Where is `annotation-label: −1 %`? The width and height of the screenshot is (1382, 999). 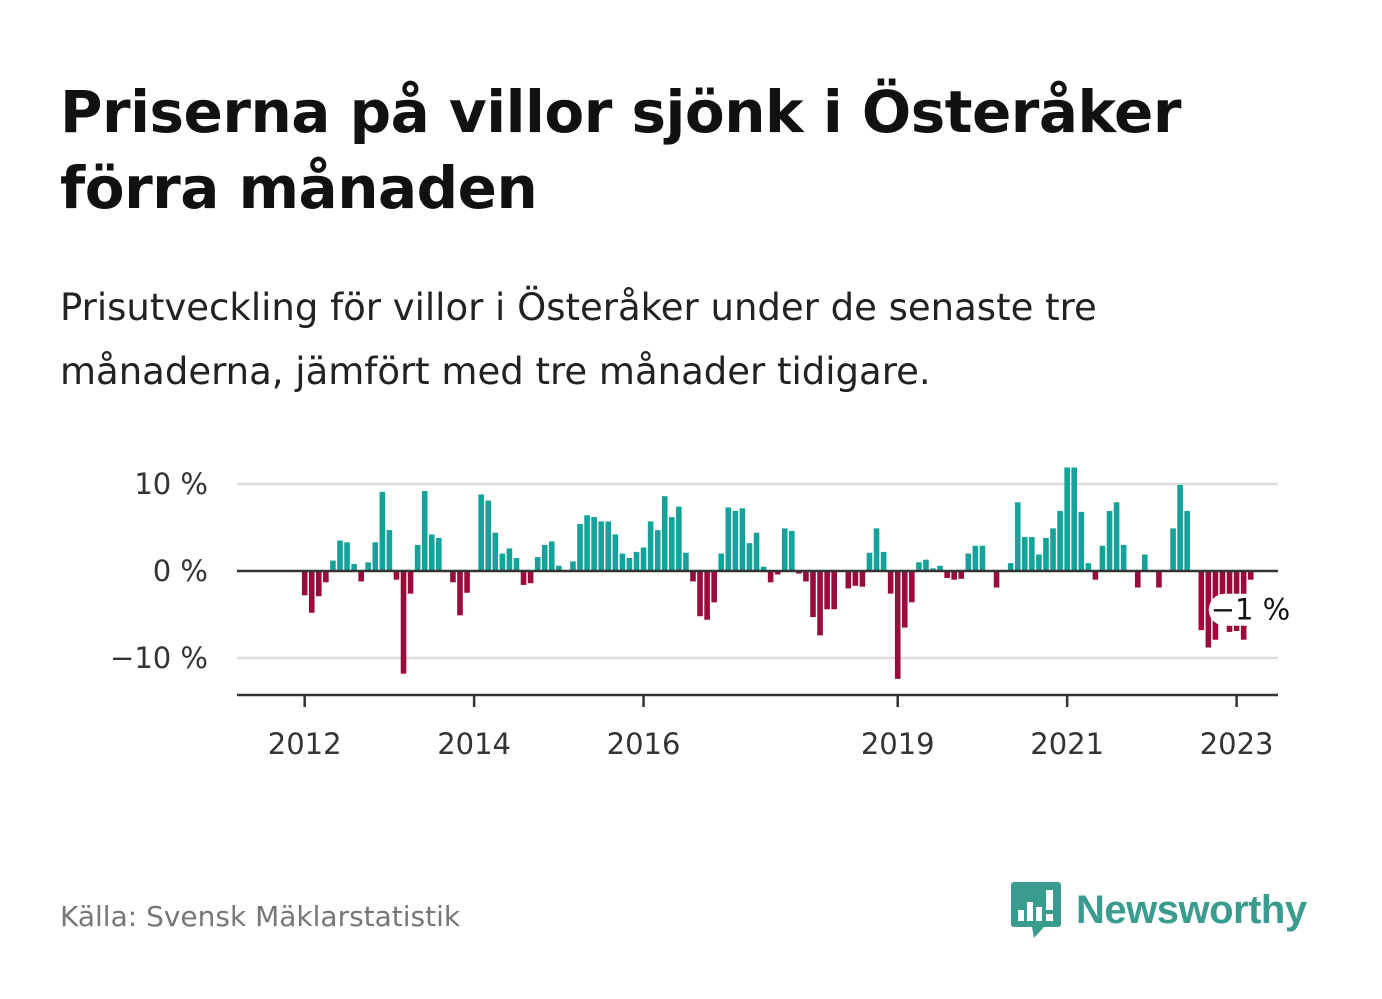 annotation-label: −1 % is located at coordinates (1251, 610).